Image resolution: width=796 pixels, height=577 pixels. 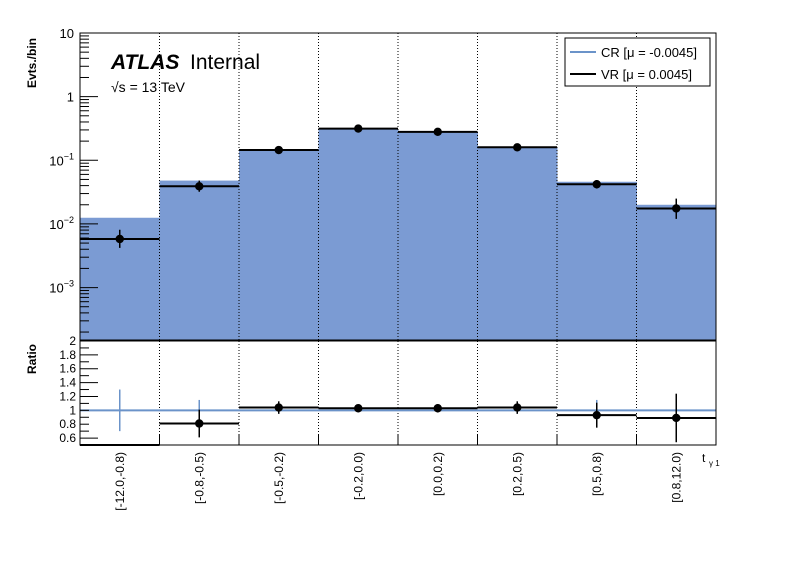 I want to click on x-category-label: [-0.8,-0.5), so click(x=199, y=478).